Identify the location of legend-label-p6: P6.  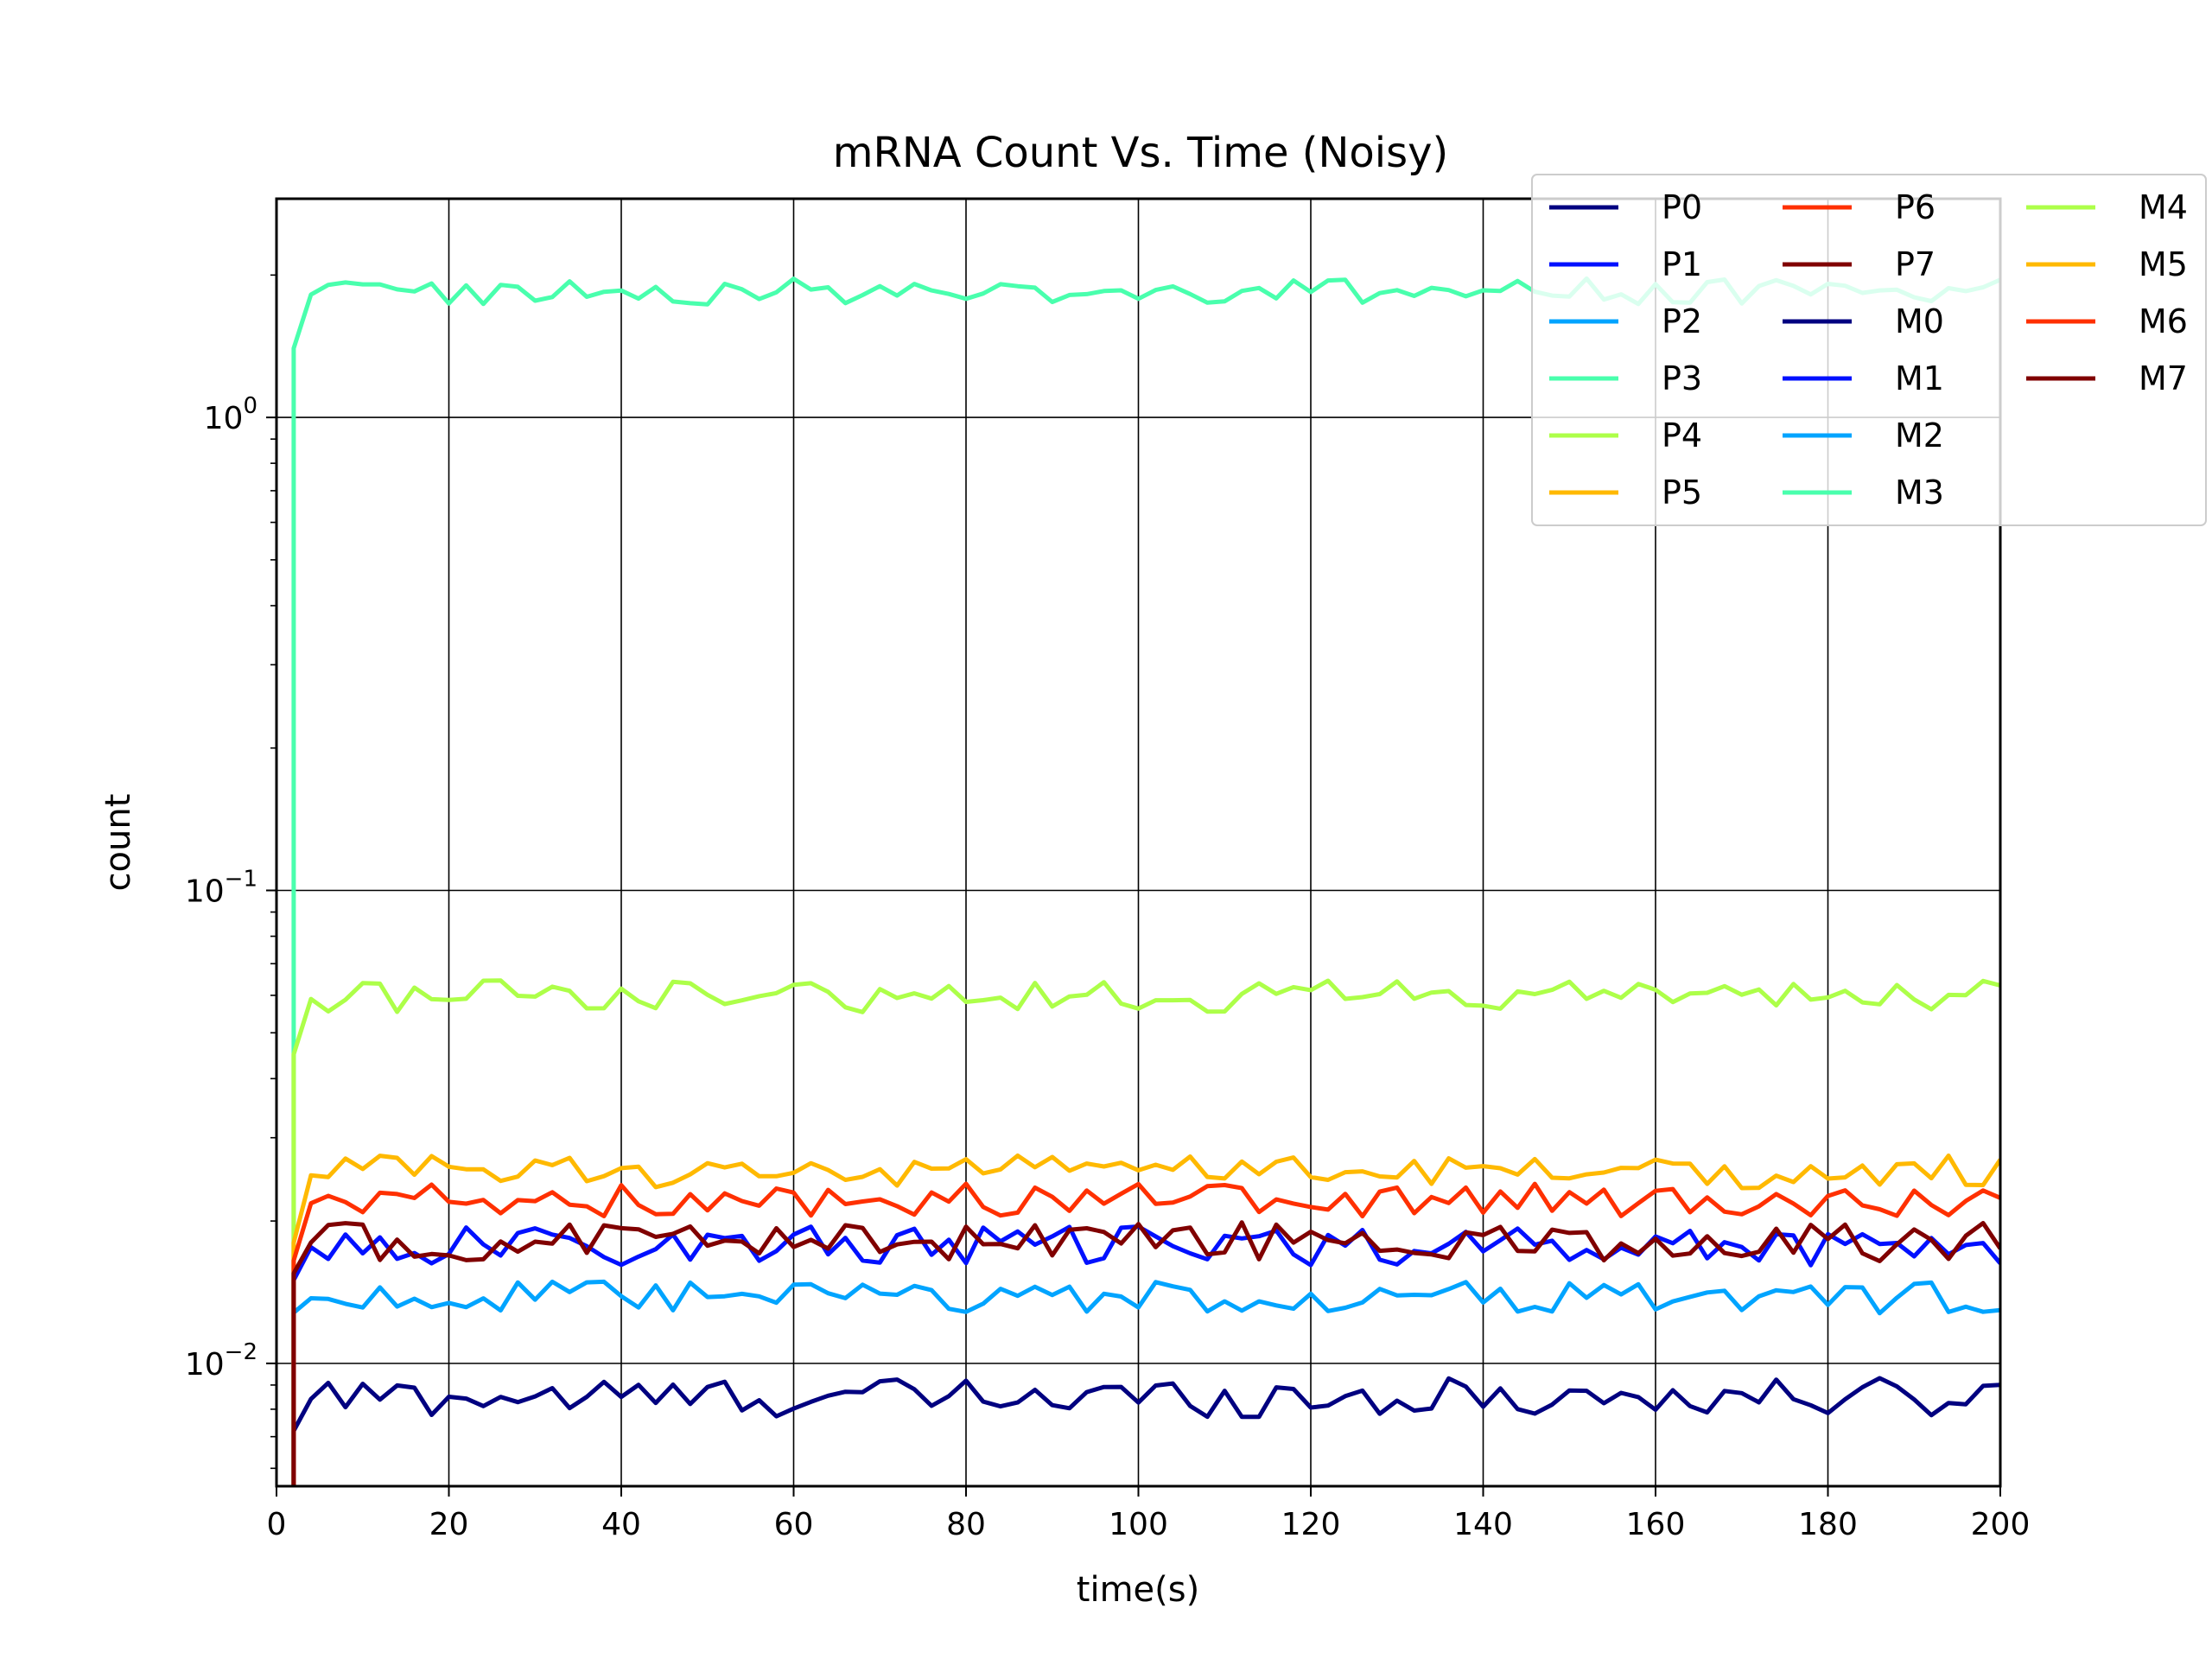
(1916, 207).